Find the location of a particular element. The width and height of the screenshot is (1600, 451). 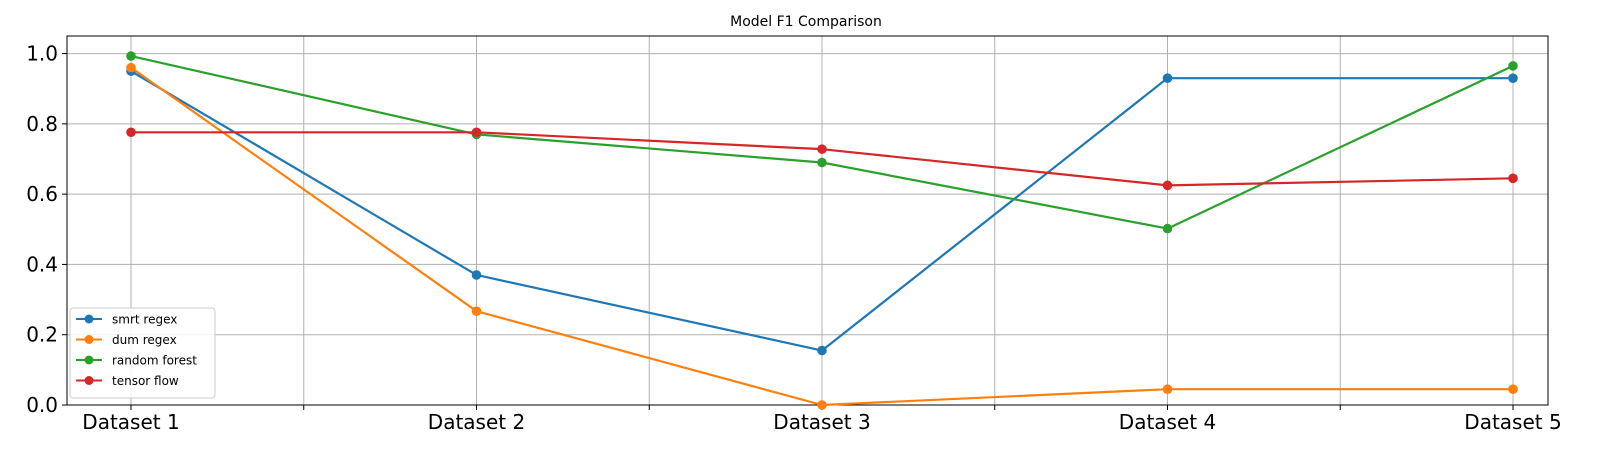

legend-label-dum-regex: dum regex is located at coordinates (144, 340).